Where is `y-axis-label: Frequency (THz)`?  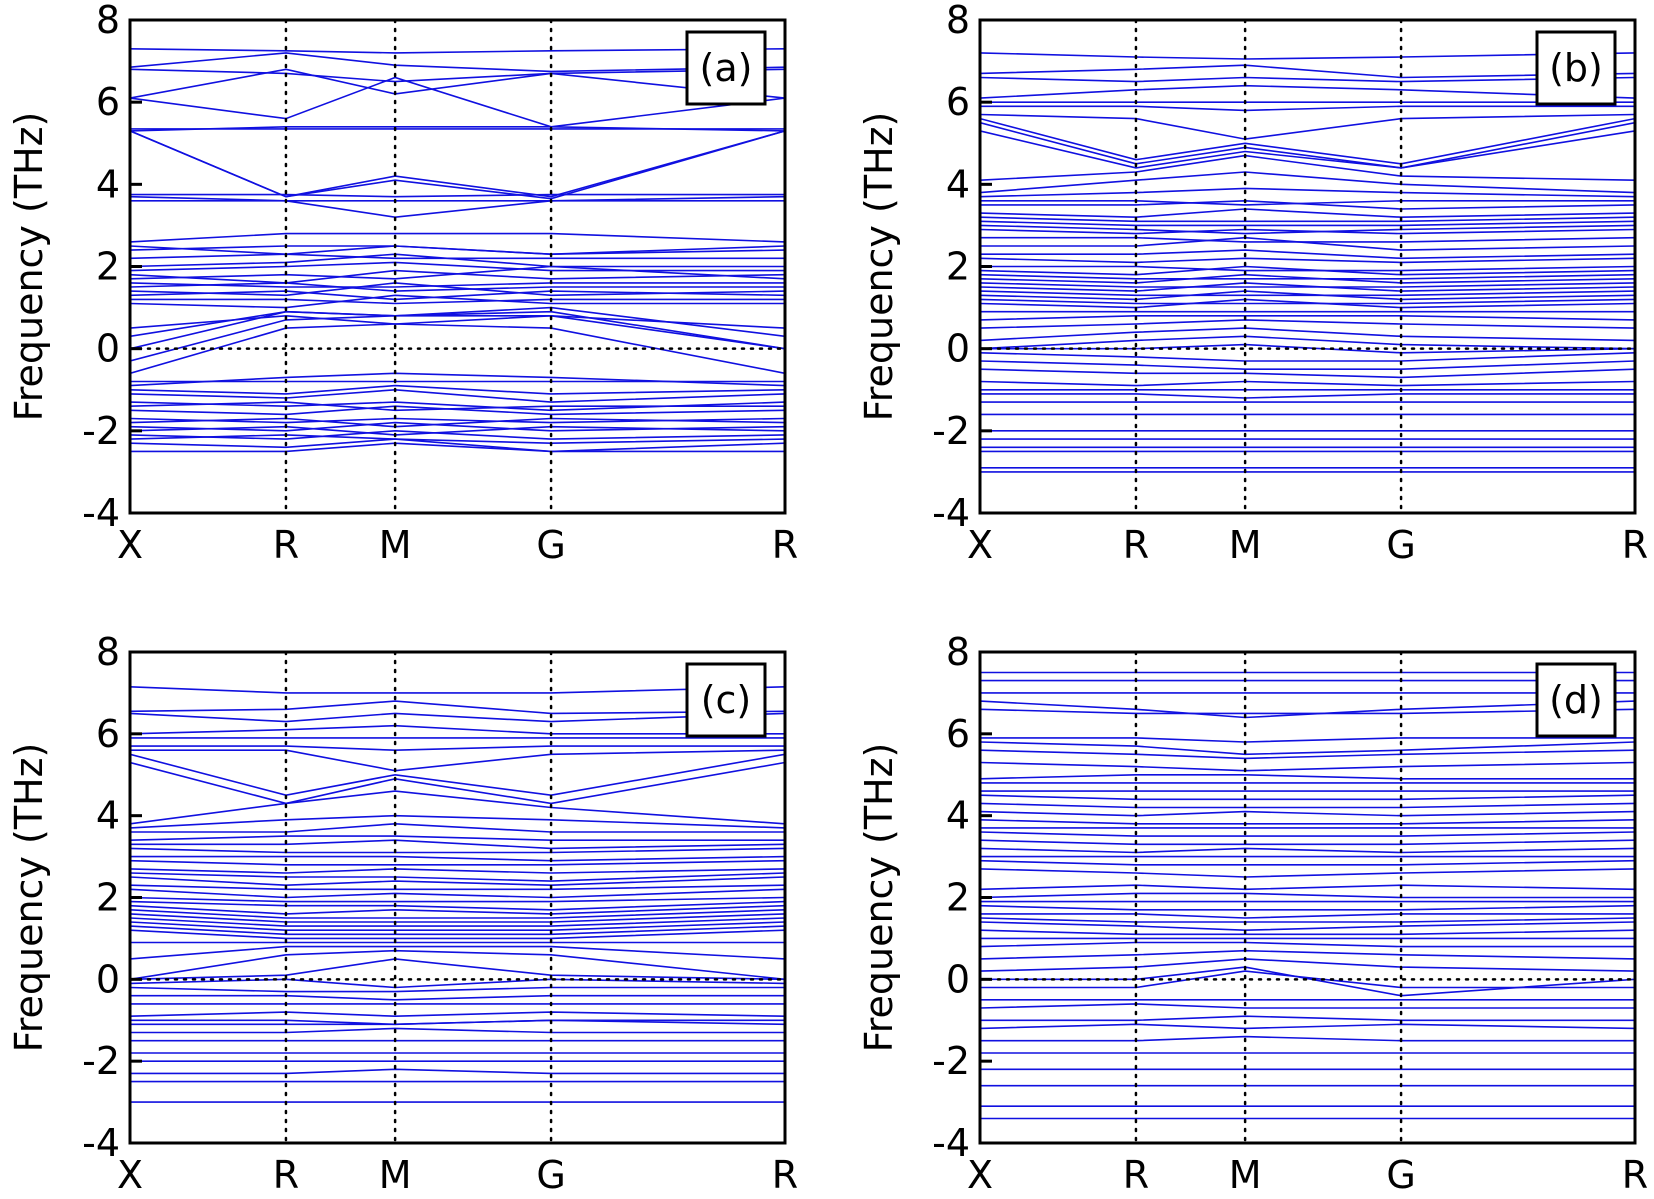
y-axis-label: Frequency (THz) is located at coordinates (29, 898).